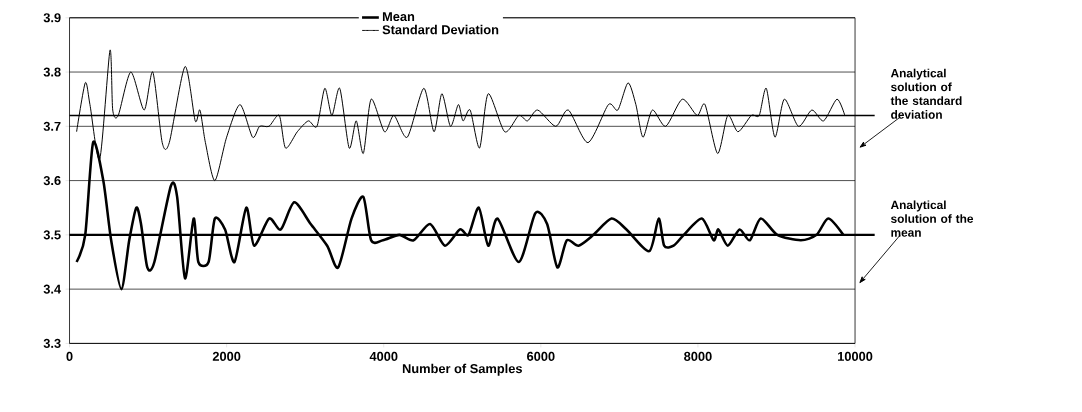 The width and height of the screenshot is (1082, 412). I want to click on x-tick-label: 8000, so click(698, 357).